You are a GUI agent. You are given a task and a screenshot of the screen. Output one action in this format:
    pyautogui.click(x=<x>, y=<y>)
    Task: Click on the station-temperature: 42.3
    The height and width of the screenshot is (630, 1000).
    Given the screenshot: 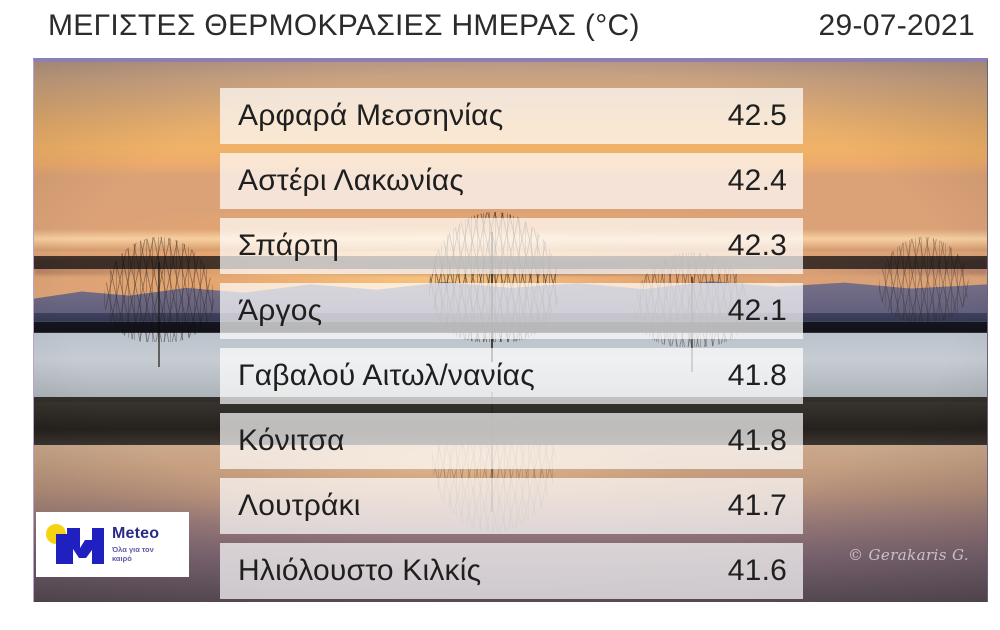 What is the action you would take?
    pyautogui.click(x=757, y=245)
    